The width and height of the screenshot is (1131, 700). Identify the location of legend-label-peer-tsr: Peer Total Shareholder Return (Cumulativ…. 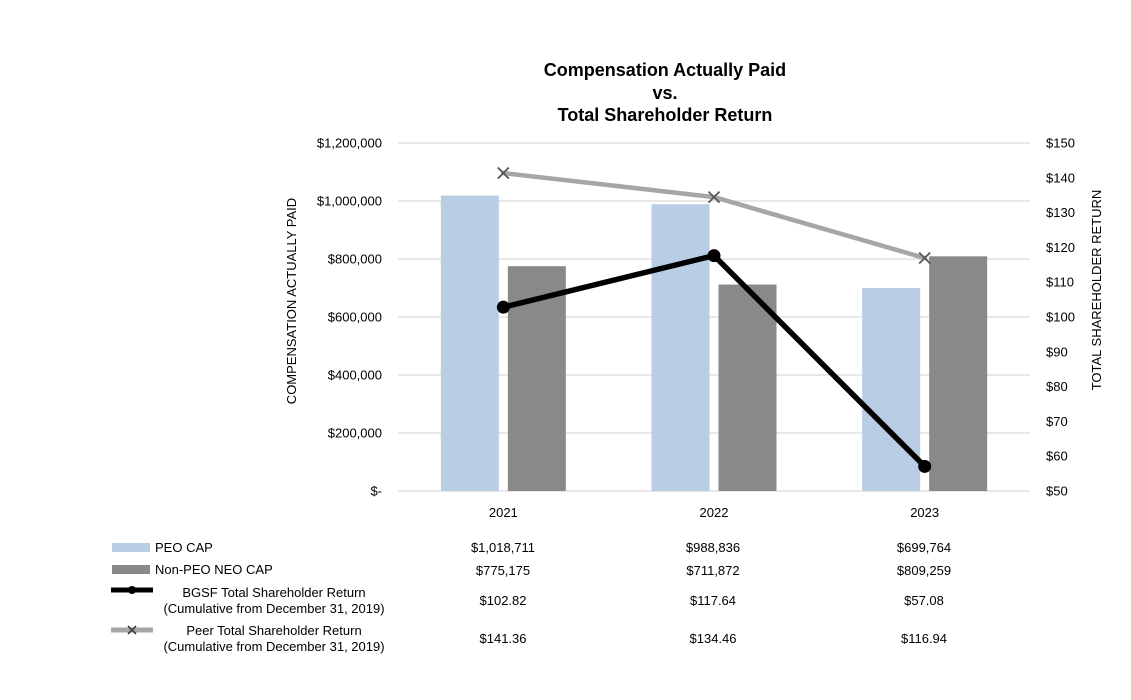
(274, 639).